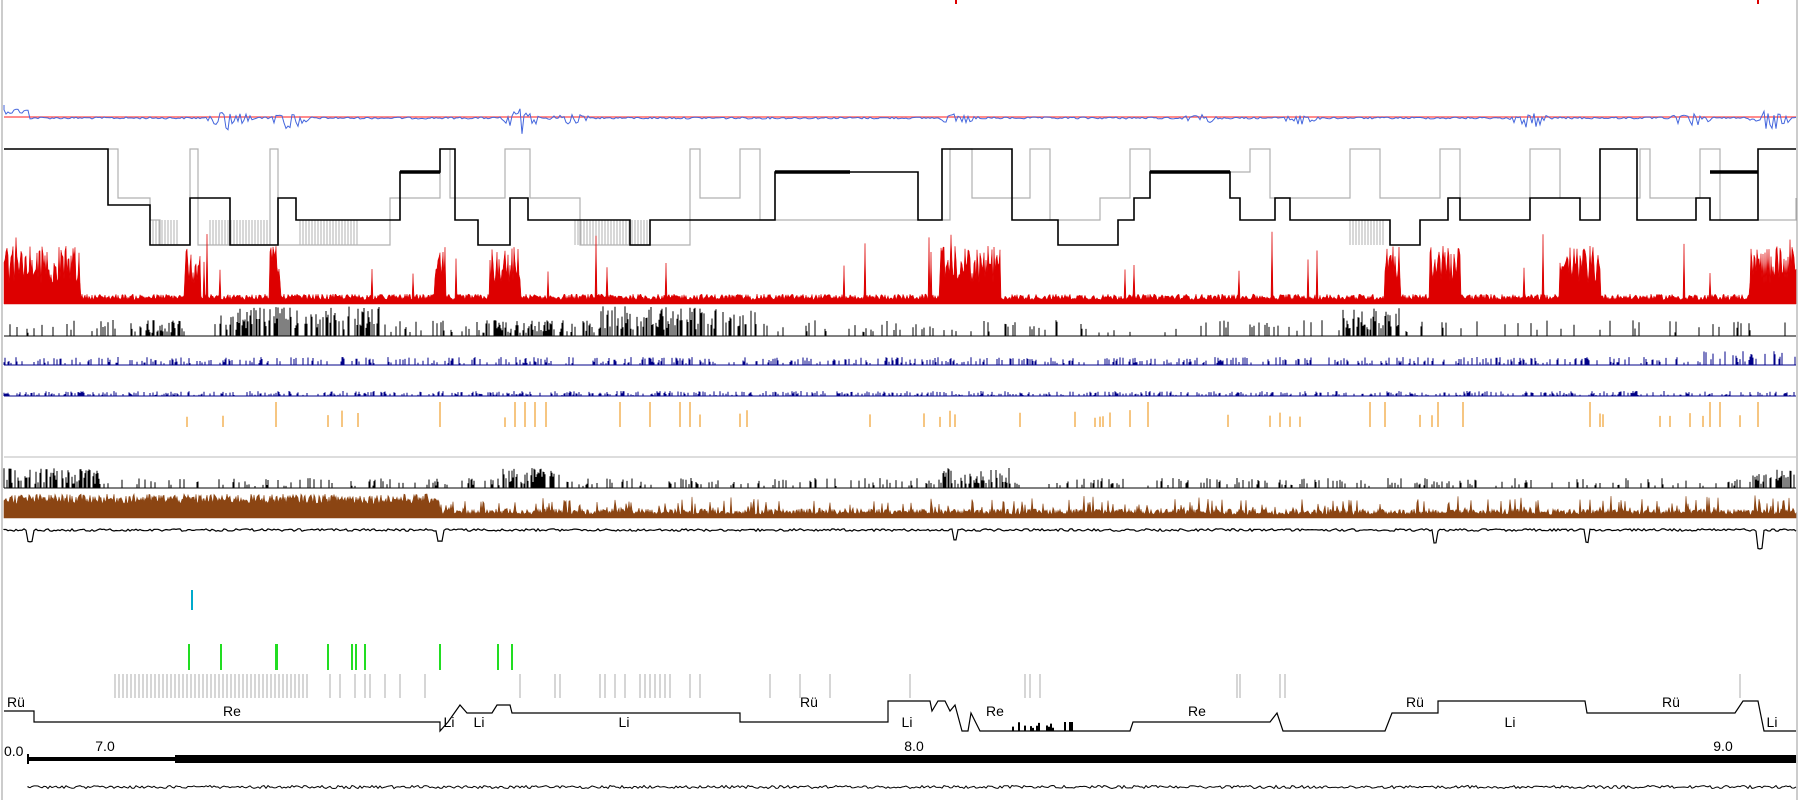  What do you see at coordinates (900, 716) in the screenshot?
I see `position-trace` at bounding box center [900, 716].